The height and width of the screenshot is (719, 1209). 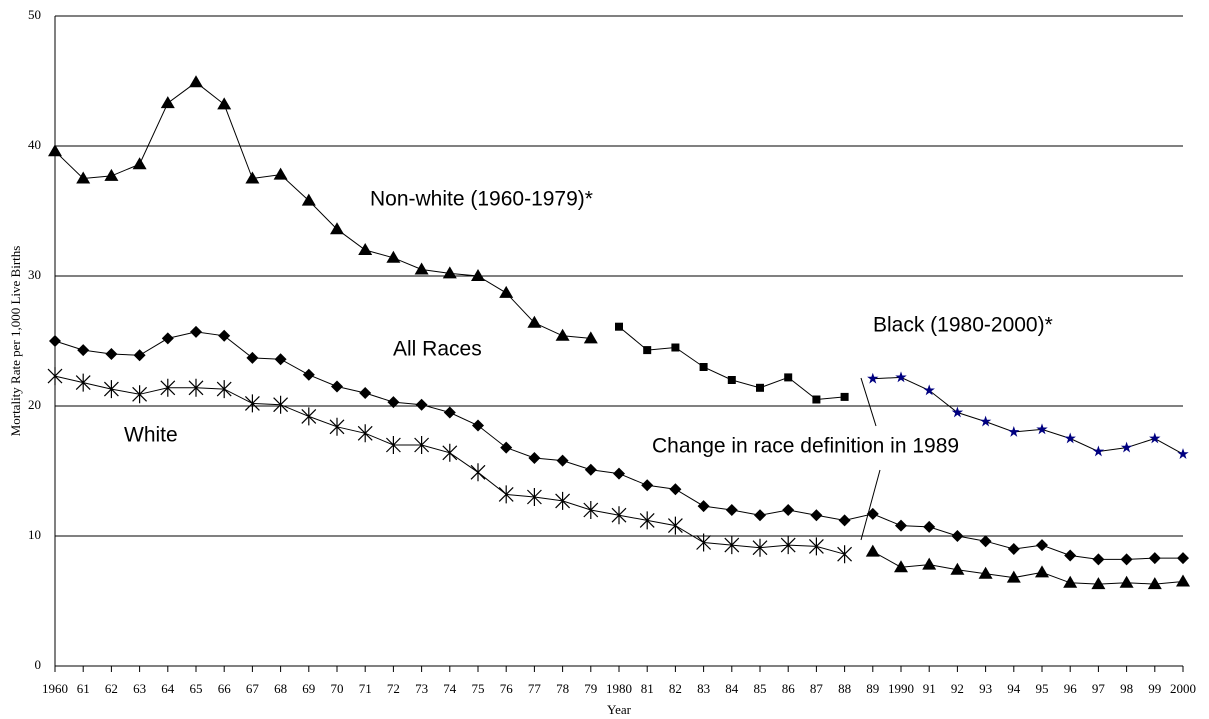 I want to click on x-tick-label: 63, so click(x=139, y=688).